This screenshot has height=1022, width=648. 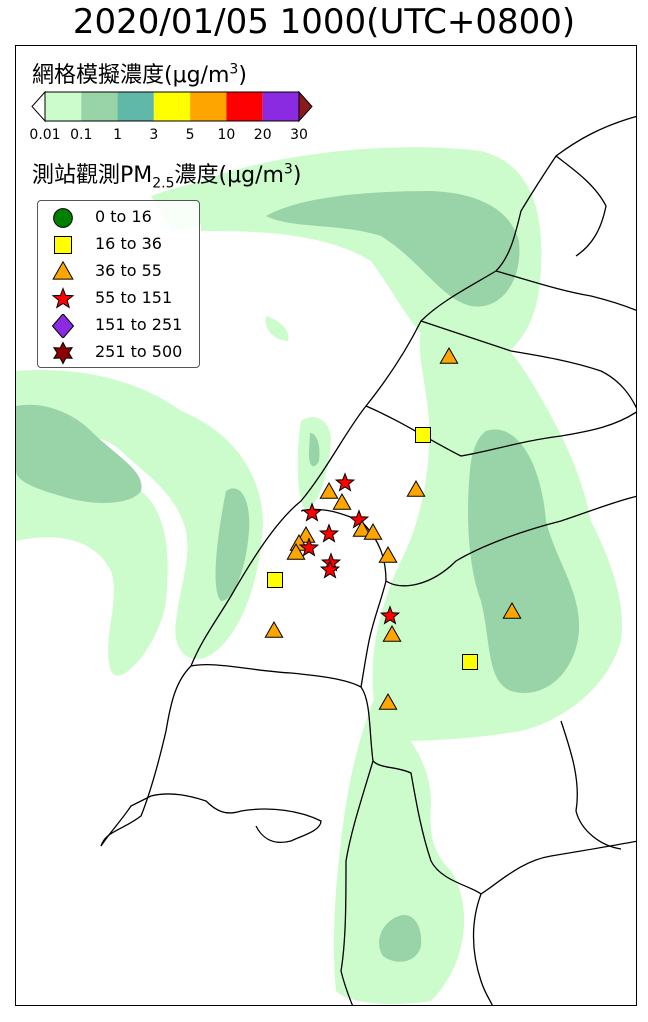 What do you see at coordinates (63, 218) in the screenshot?
I see `legend-marker-circle` at bounding box center [63, 218].